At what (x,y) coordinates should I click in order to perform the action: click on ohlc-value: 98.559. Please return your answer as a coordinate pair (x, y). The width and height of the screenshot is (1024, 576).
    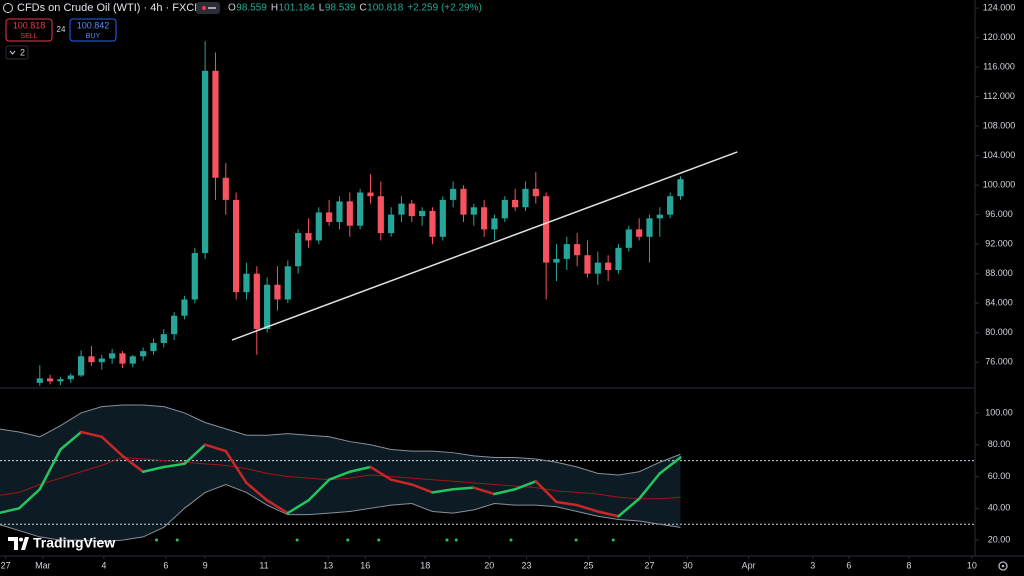
    Looking at the image, I should click on (251, 8).